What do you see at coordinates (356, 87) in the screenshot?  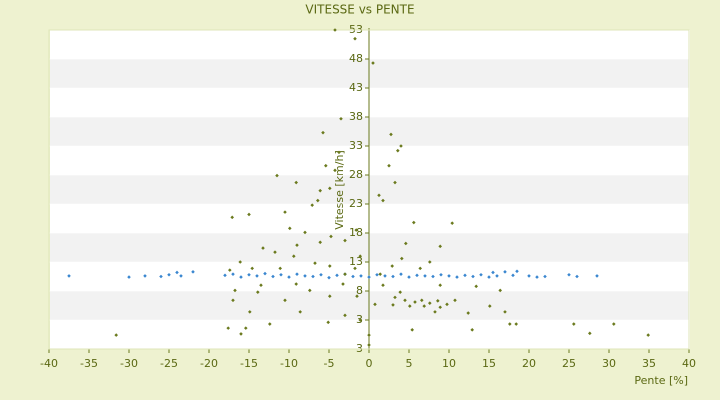 I see `y-tick-label: 43` at bounding box center [356, 87].